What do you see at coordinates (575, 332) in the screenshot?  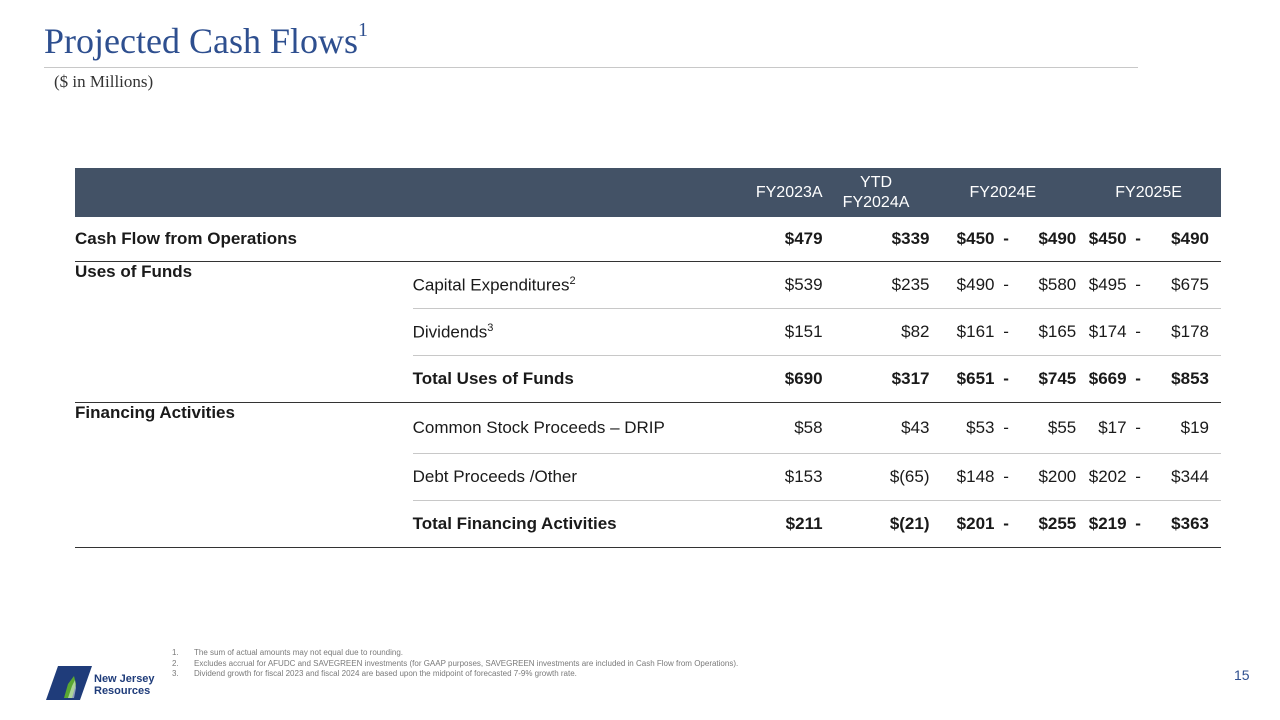 I see `row-label: Dividends3` at bounding box center [575, 332].